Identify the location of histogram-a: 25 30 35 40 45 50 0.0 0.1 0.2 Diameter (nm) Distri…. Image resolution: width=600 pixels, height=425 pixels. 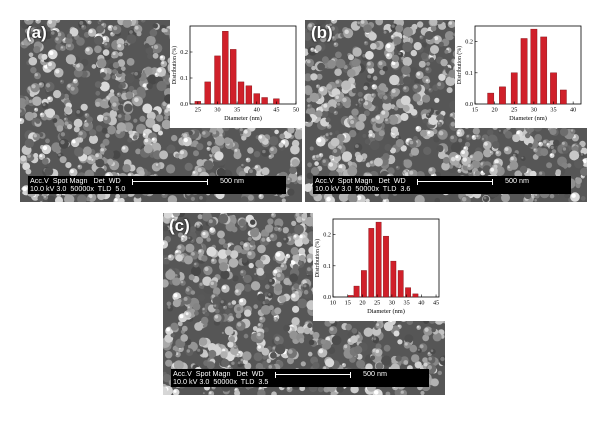
(235, 73).